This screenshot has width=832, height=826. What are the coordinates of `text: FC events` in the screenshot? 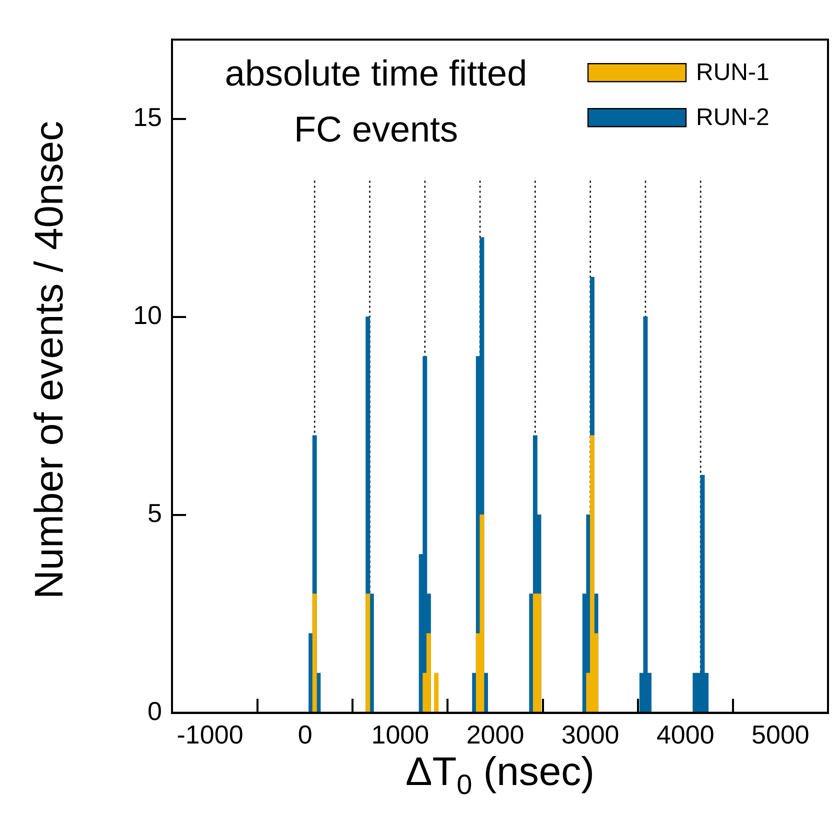 It's located at (376, 129).